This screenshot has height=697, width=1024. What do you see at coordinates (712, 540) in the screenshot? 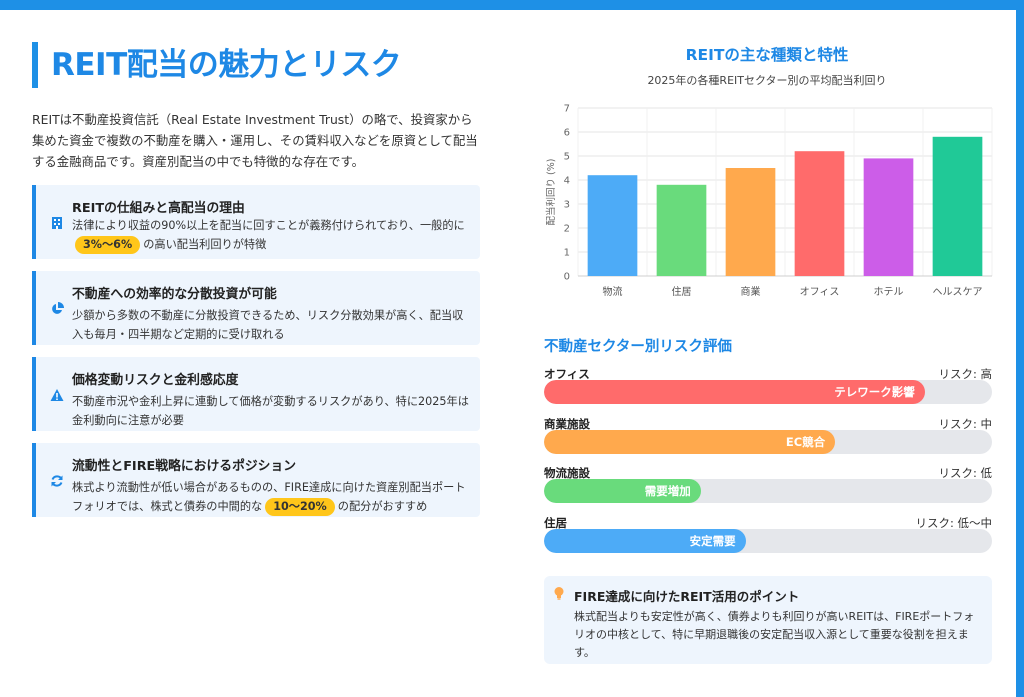
I see `risk-bar-label: 安定需要` at bounding box center [712, 540].